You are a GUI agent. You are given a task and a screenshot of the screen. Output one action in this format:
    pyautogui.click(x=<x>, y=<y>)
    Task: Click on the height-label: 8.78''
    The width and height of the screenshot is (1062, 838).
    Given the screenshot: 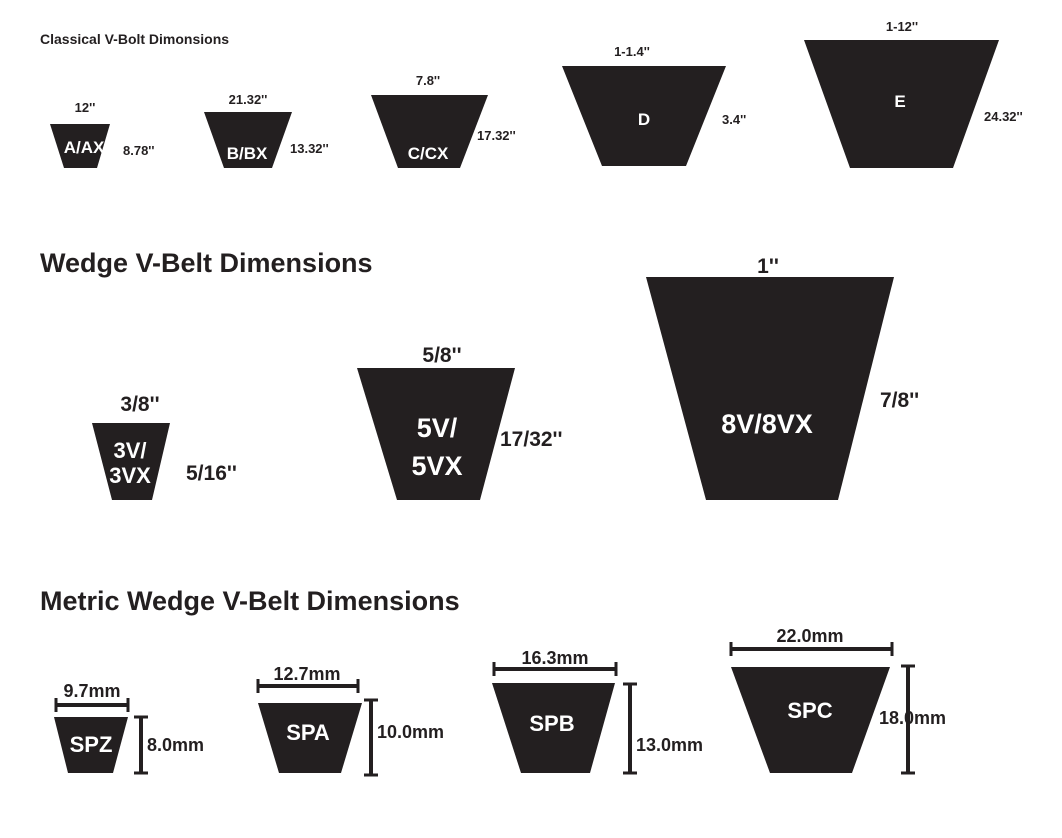 What is the action you would take?
    pyautogui.click(x=138, y=150)
    